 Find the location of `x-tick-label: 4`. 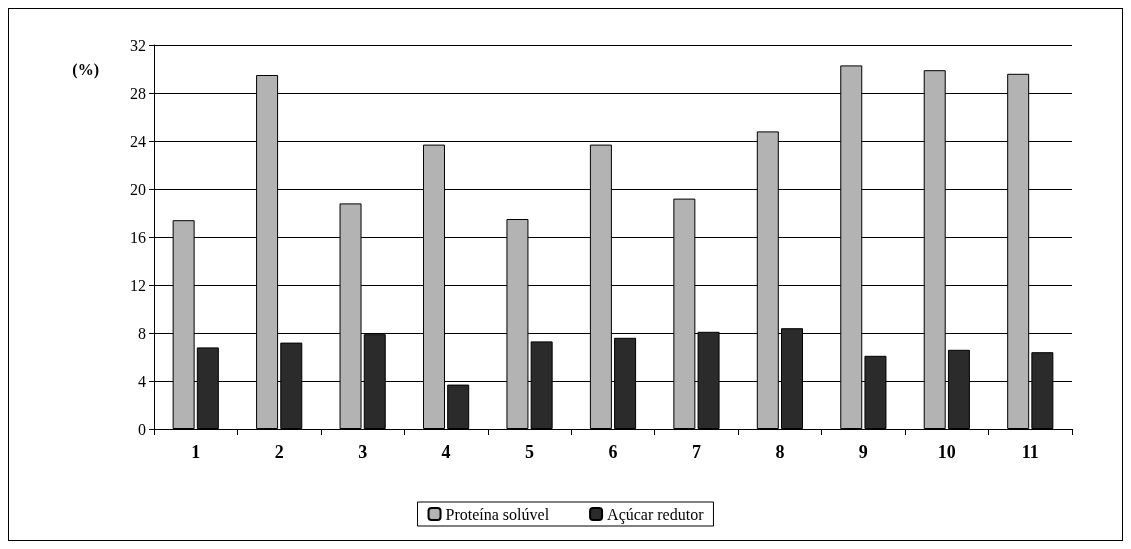

x-tick-label: 4 is located at coordinates (446, 452).